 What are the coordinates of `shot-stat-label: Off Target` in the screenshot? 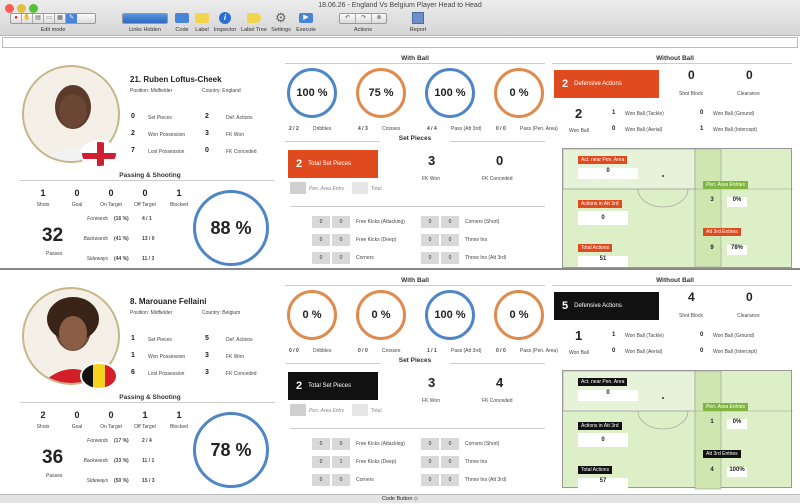 It's located at (145, 427).